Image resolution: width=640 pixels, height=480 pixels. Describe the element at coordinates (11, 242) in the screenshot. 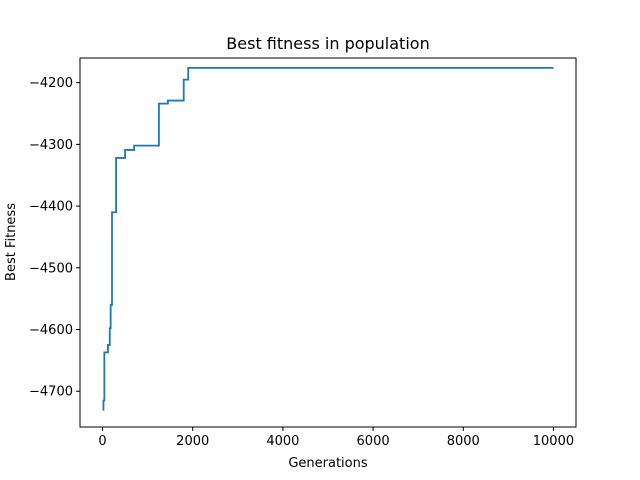

I see `y-axis-label: Best Fitness` at that location.